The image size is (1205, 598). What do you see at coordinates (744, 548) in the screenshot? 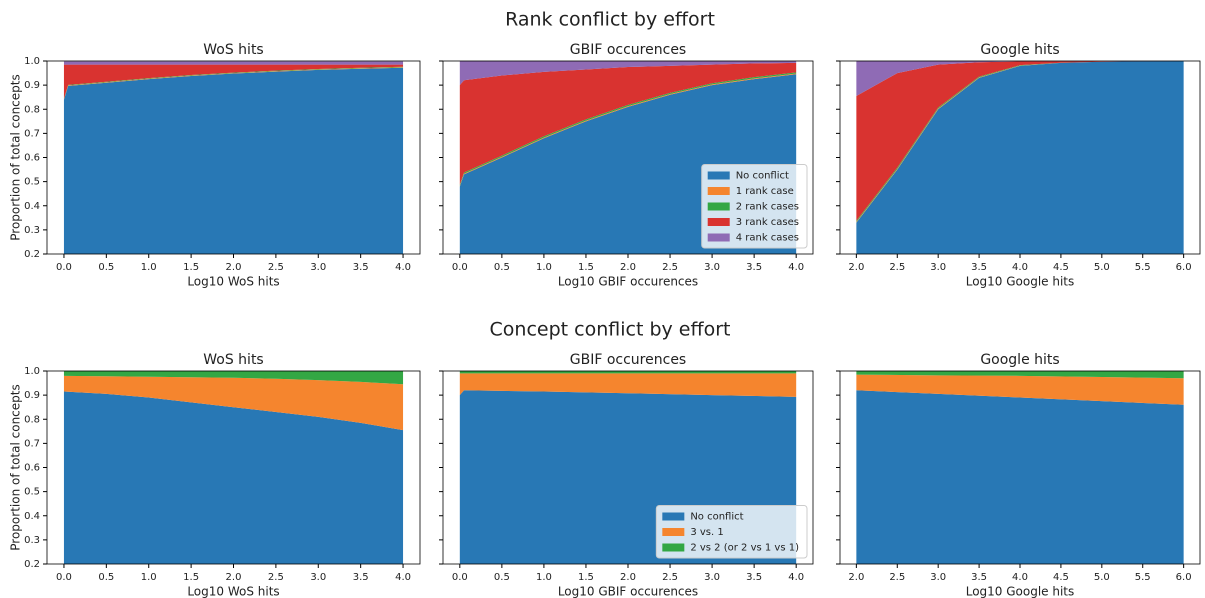
I see `legend-label: 2 vs 2 (or 2 vs 1 vs 1)` at bounding box center [744, 548].